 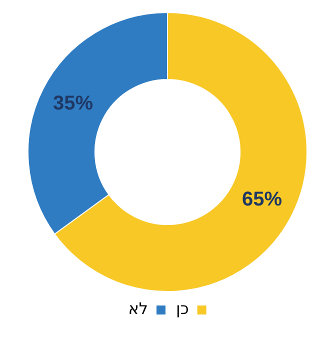 I want to click on data-label: 35%, so click(x=73, y=103).